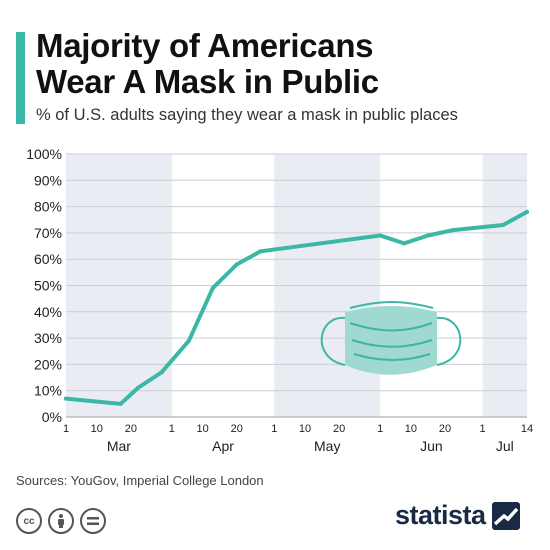  Describe the element at coordinates (505, 446) in the screenshot. I see `month-label: Jul` at that location.